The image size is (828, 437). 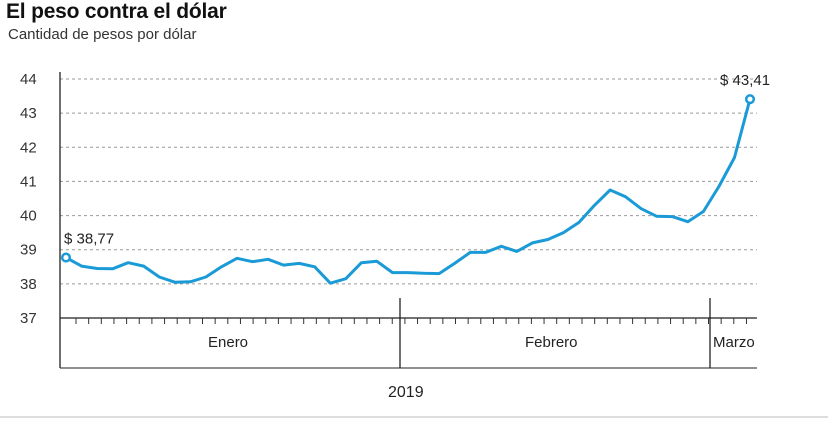 What do you see at coordinates (745, 80) in the screenshot?
I see `end-value-label: $ 43,41` at bounding box center [745, 80].